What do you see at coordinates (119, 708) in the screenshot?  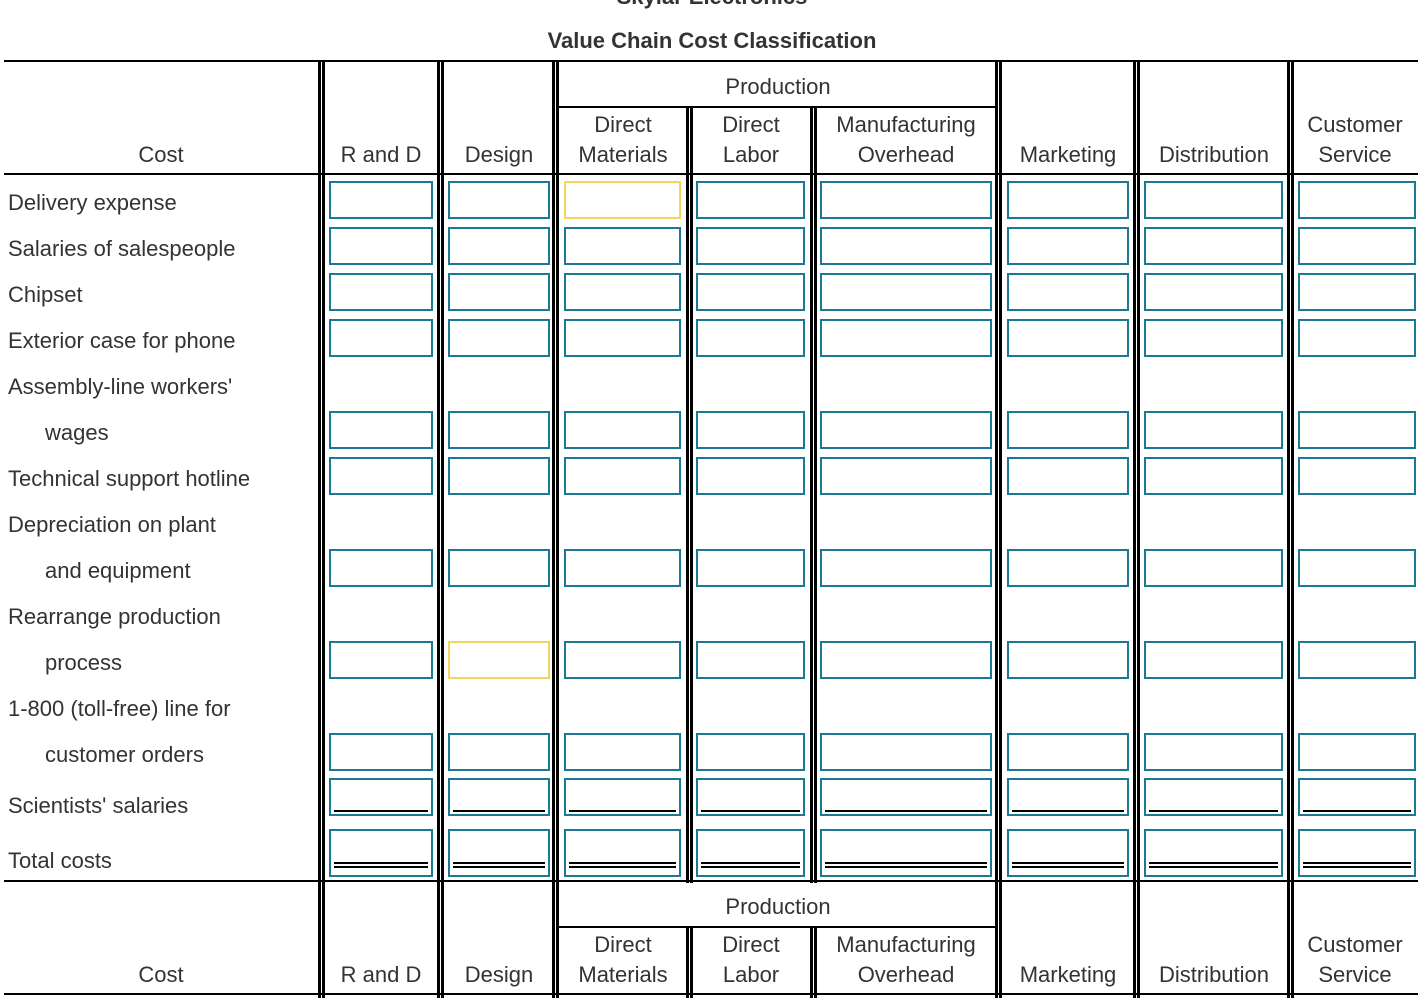 I see `row-label: 1-800 (toll-free) line for` at bounding box center [119, 708].